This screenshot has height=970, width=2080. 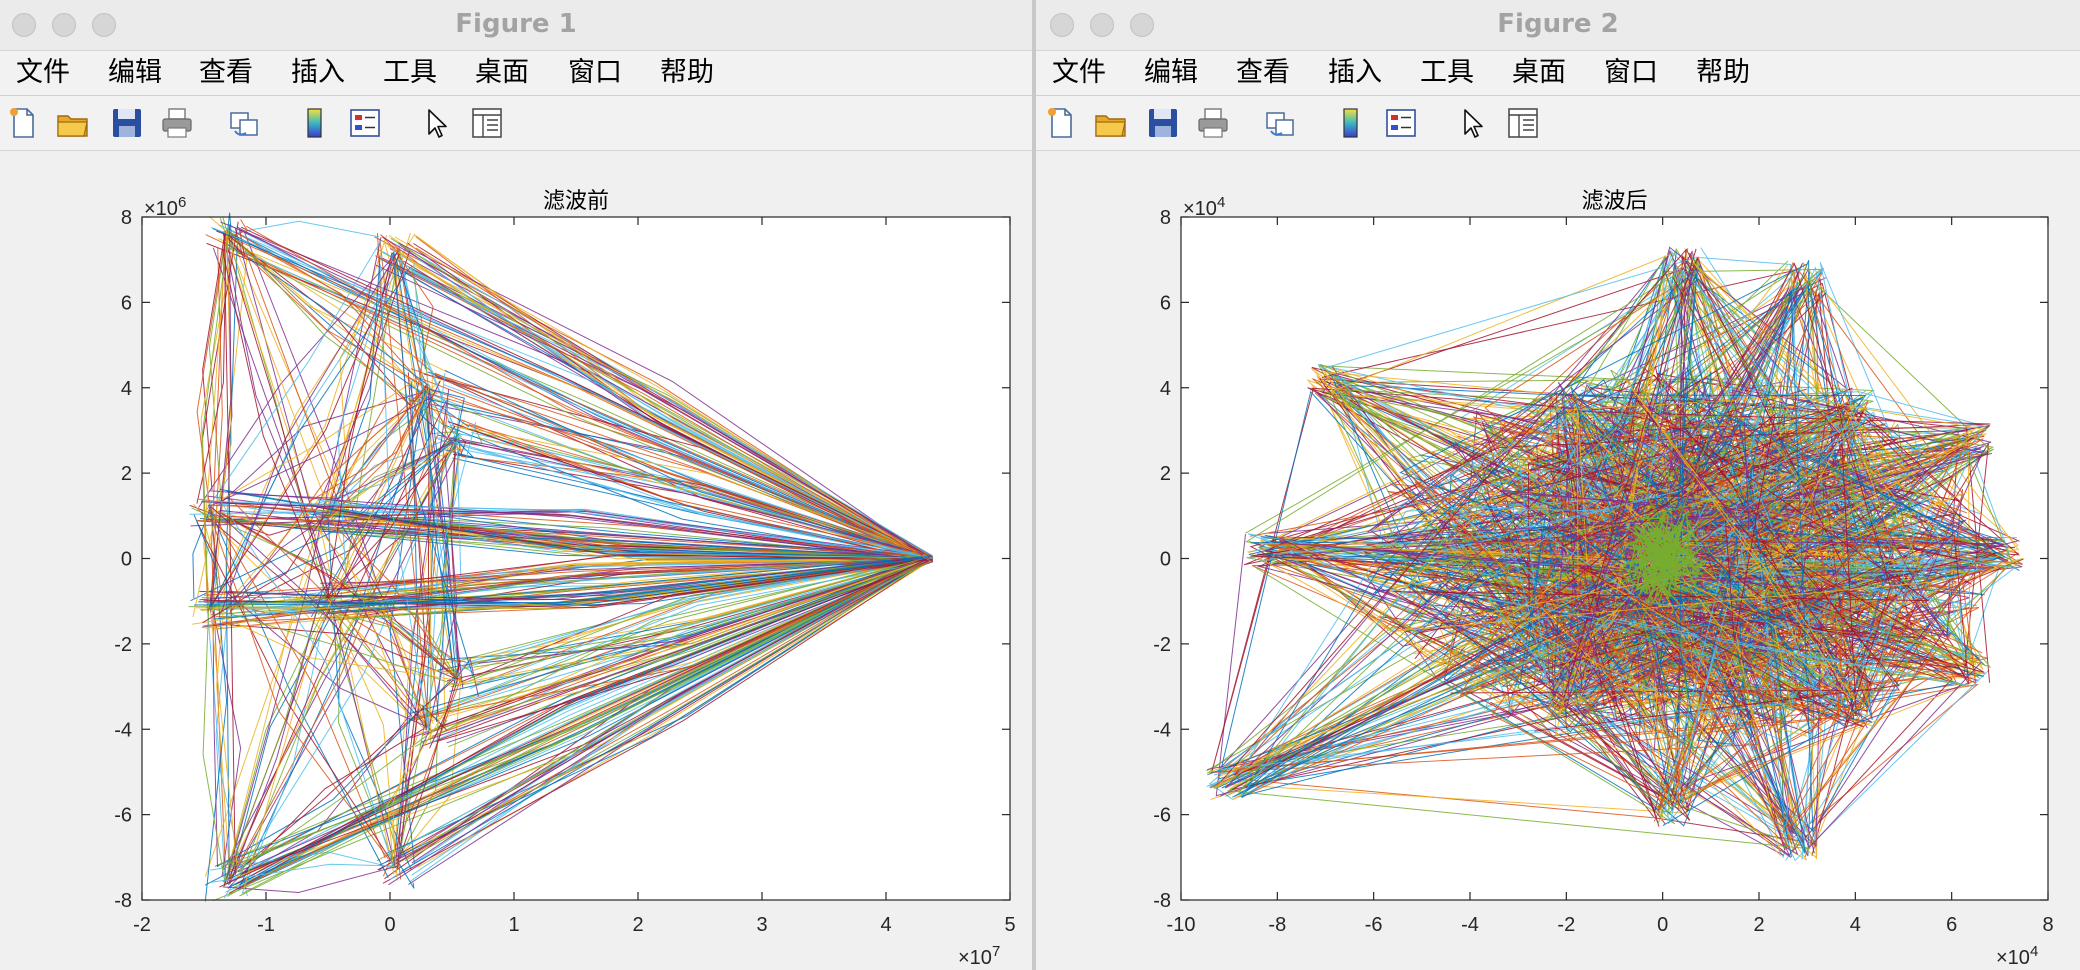 I want to click on x-tick-label: -2, so click(x=142, y=925).